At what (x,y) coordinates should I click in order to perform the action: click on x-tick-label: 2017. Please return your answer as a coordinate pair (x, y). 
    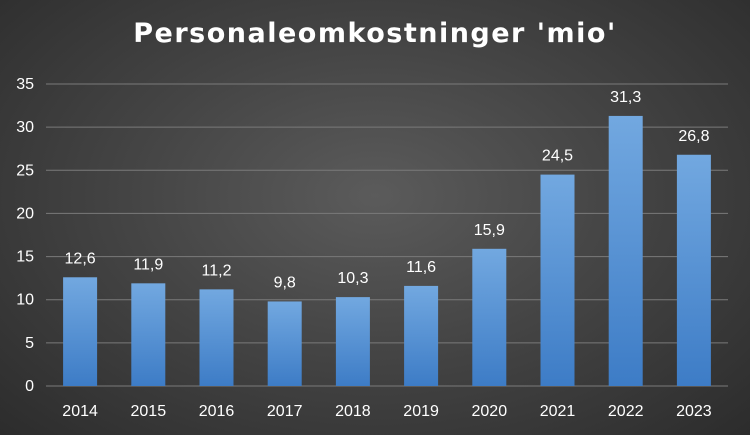
    Looking at the image, I should click on (285, 411).